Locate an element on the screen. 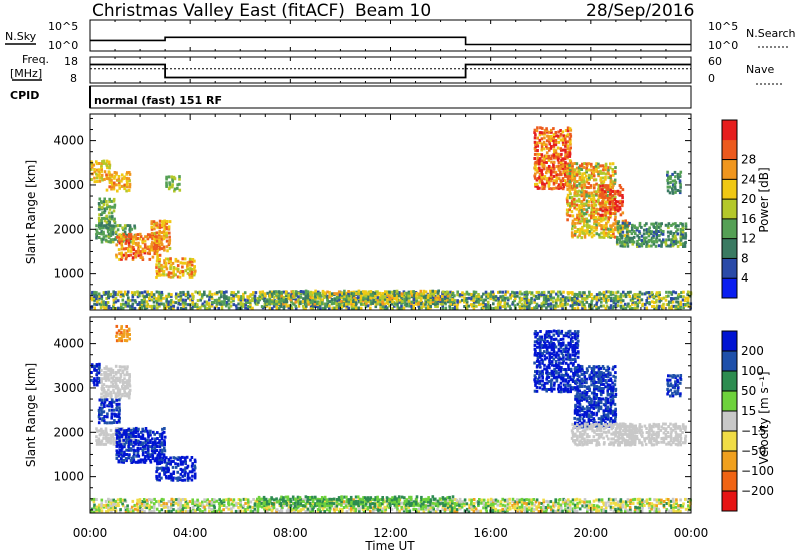  noise-sky-label: N.Sky is located at coordinates (21, 36).